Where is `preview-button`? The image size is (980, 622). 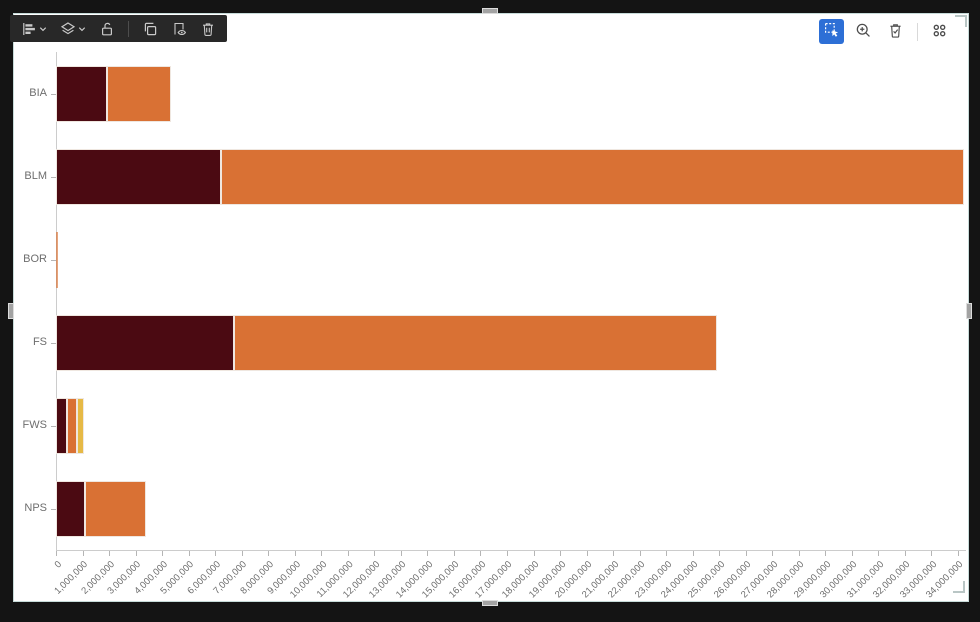
preview-button is located at coordinates (179, 29).